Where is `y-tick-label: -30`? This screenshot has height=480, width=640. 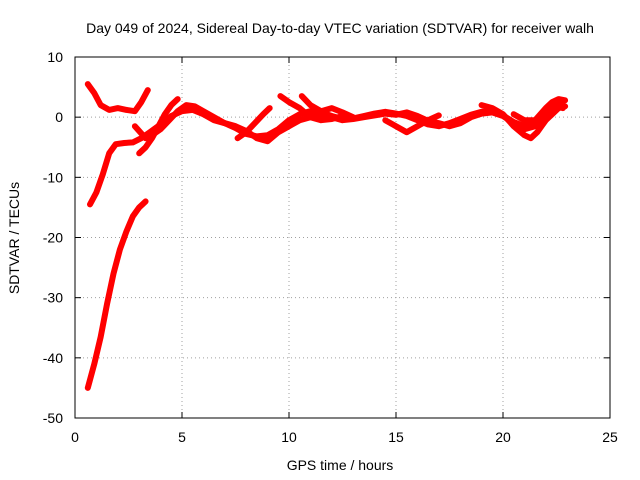
y-tick-label: -30 is located at coordinates (53, 298).